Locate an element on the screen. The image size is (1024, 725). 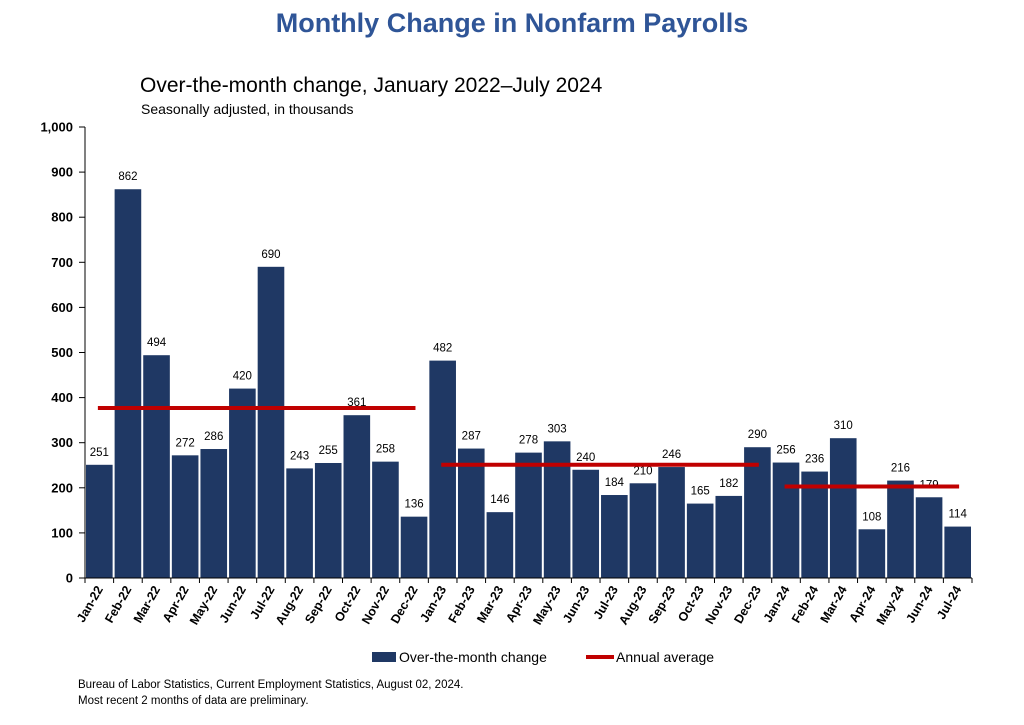
data-label-Dec-22: 136 is located at coordinates (413, 505).